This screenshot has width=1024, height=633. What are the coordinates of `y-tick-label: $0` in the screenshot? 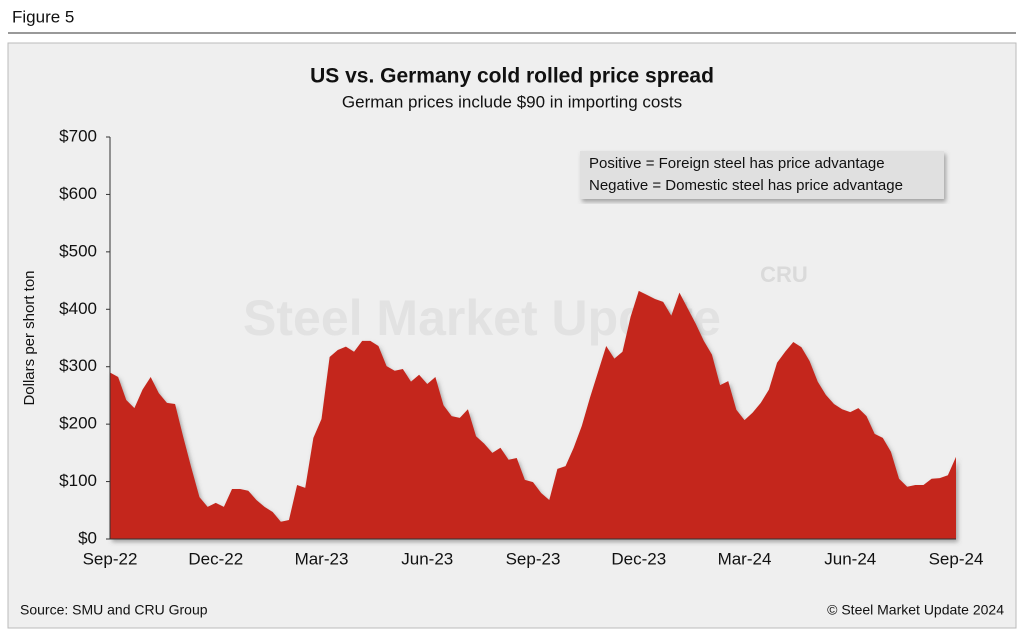 It's located at (87, 537).